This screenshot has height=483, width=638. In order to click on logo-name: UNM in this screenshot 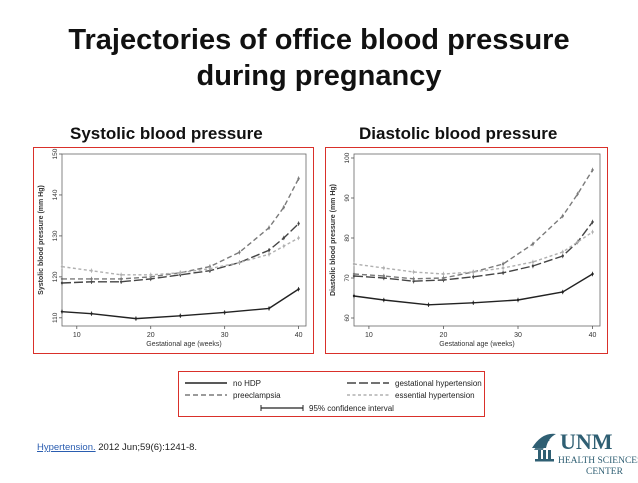, I will do `click(586, 441)`.